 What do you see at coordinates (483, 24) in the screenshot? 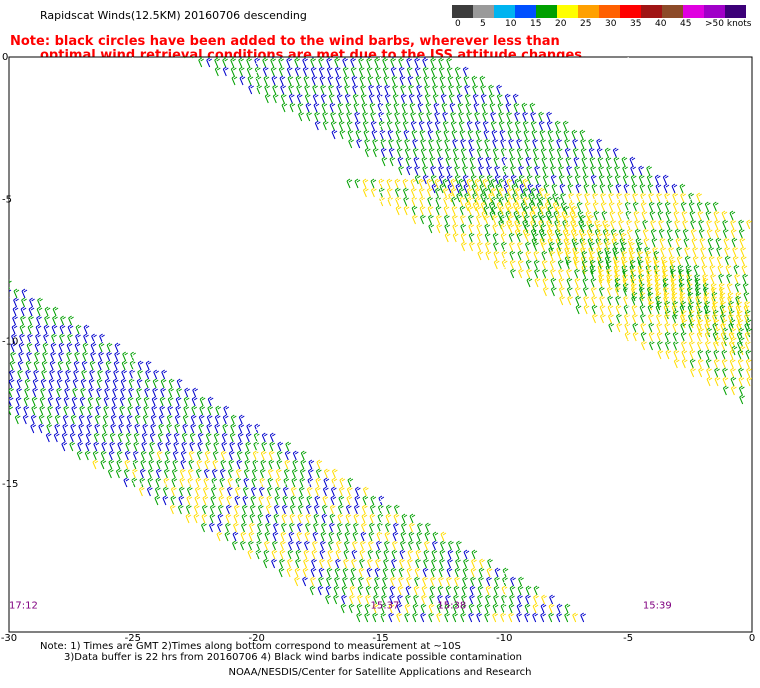
I see `colorbar-label: 5` at bounding box center [483, 24].